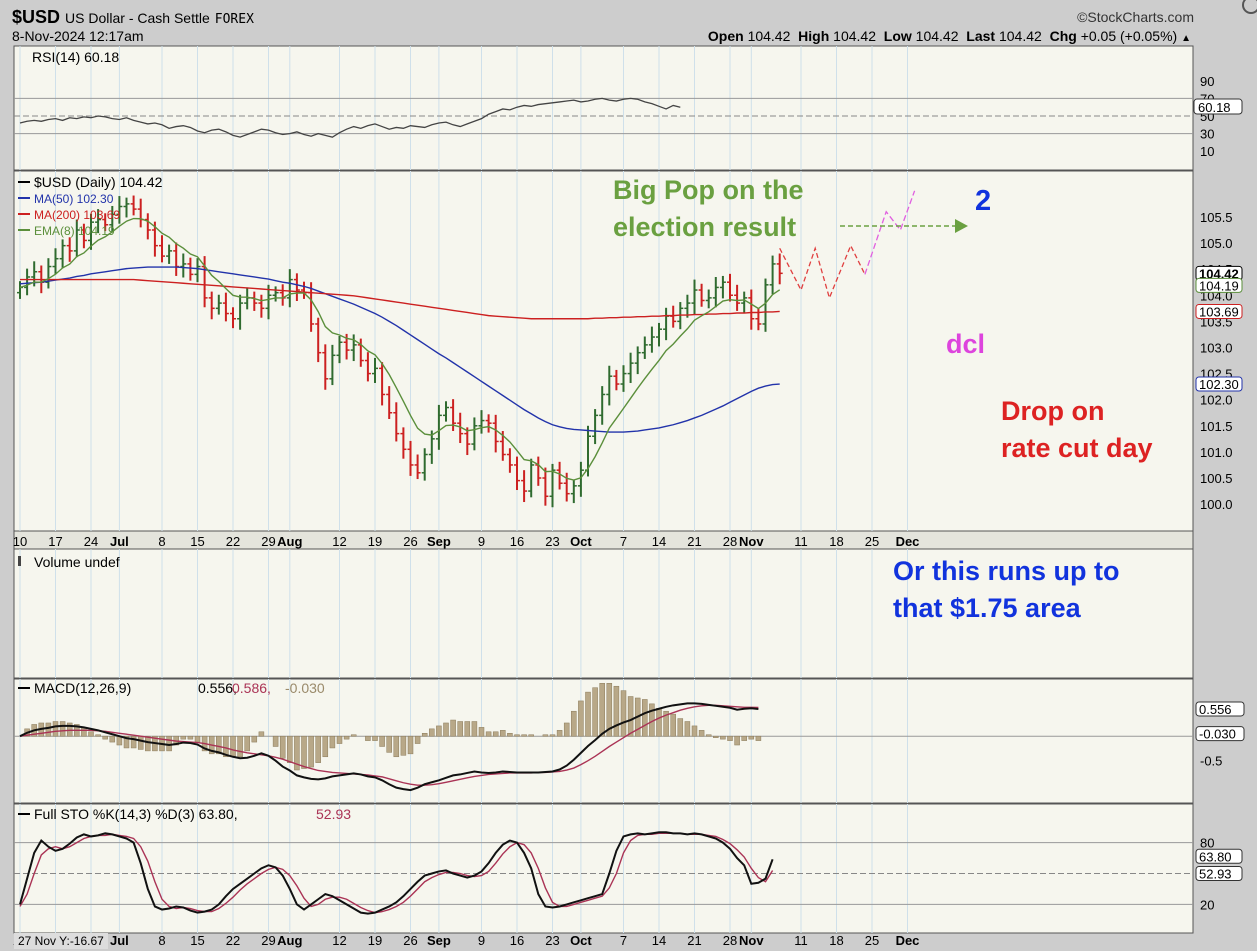 Image resolution: width=1257 pixels, height=951 pixels. I want to click on rsi-badge: 60.18, so click(1214, 107).